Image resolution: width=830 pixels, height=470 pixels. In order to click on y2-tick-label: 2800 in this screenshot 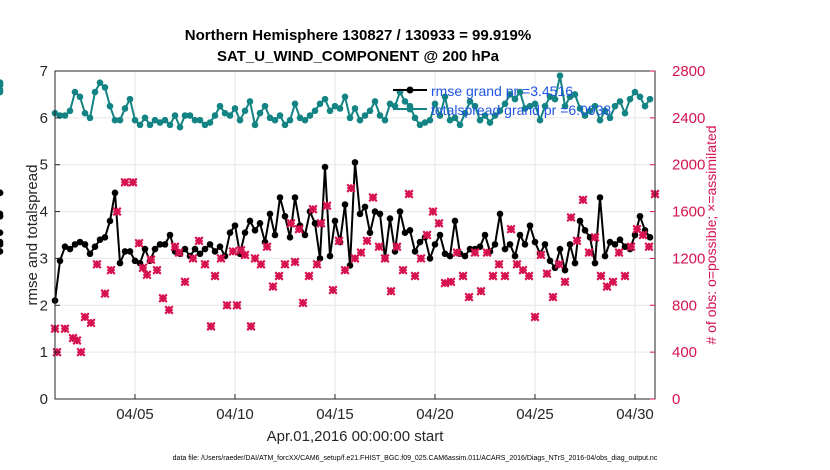, I will do `click(688, 71)`.